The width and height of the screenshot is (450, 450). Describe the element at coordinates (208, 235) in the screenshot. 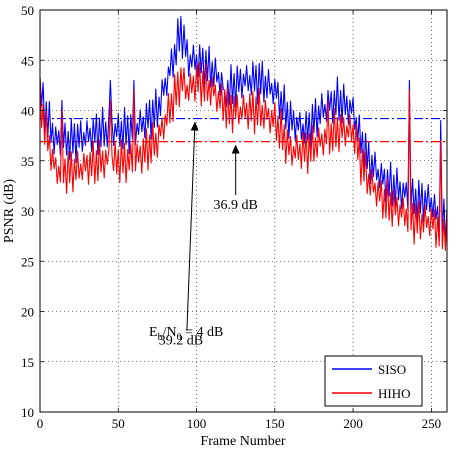

I see `annotations: 39.2 dB 36.9 dB` at that location.